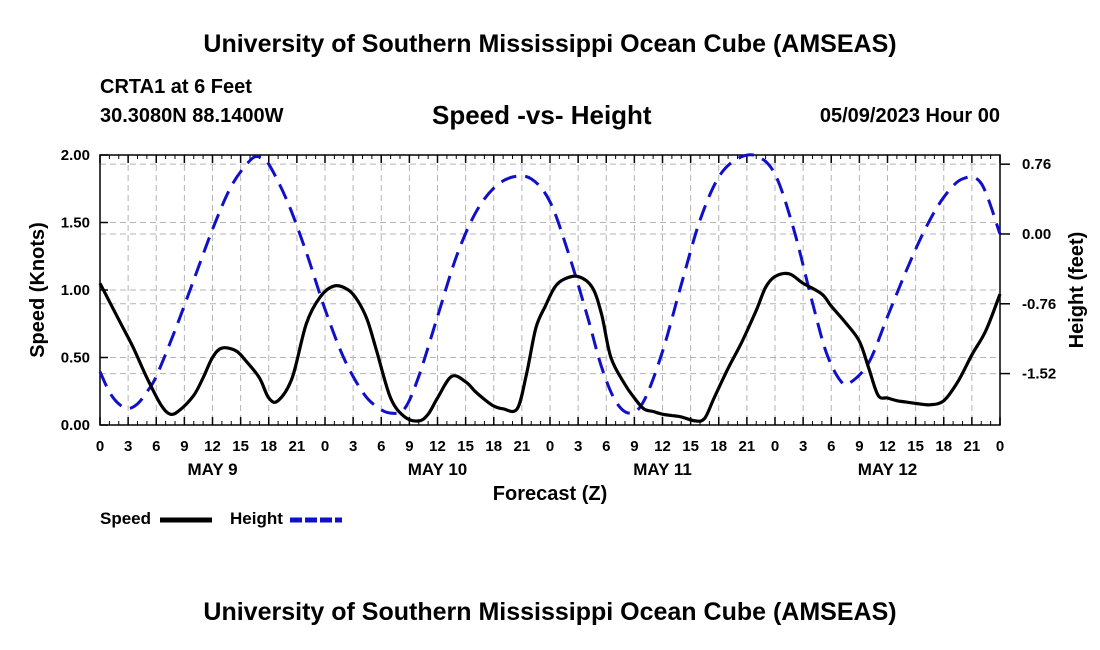  What do you see at coordinates (38, 290) in the screenshot?
I see `y-axis-label: Speed (Knots)` at bounding box center [38, 290].